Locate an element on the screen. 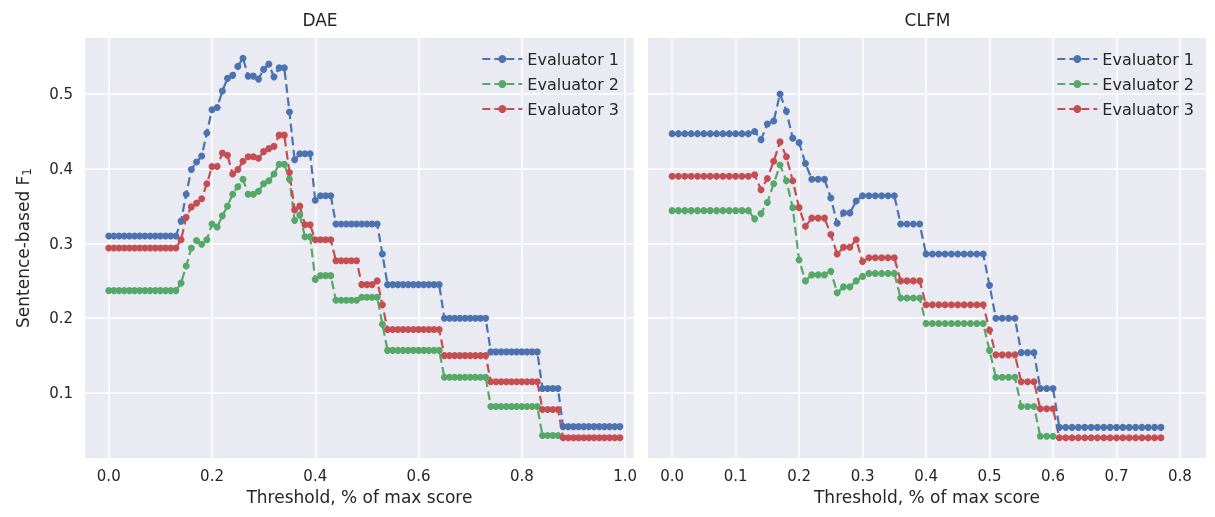  x-tick-label: 0.5 is located at coordinates (989, 475).